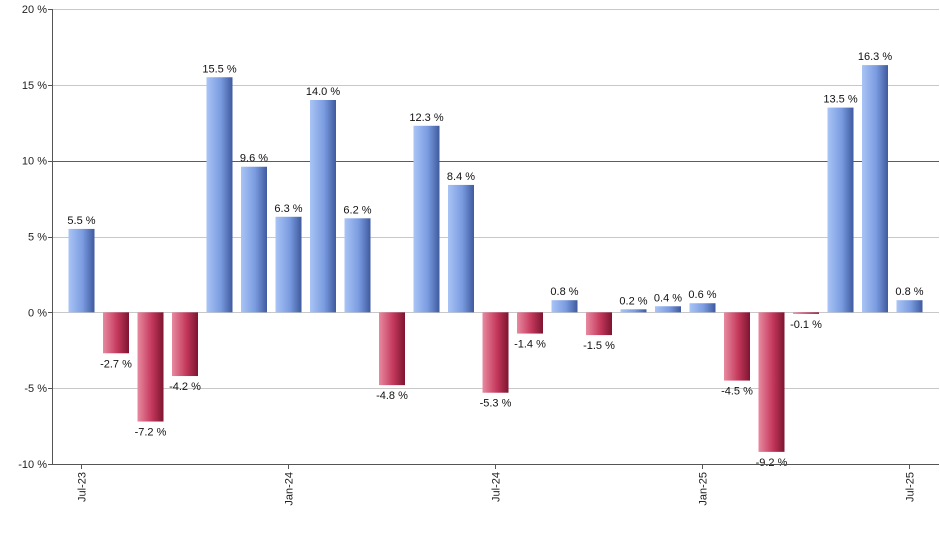 The width and height of the screenshot is (940, 550). Describe the element at coordinates (254, 159) in the screenshot. I see `data-label: 9.6 %` at that location.